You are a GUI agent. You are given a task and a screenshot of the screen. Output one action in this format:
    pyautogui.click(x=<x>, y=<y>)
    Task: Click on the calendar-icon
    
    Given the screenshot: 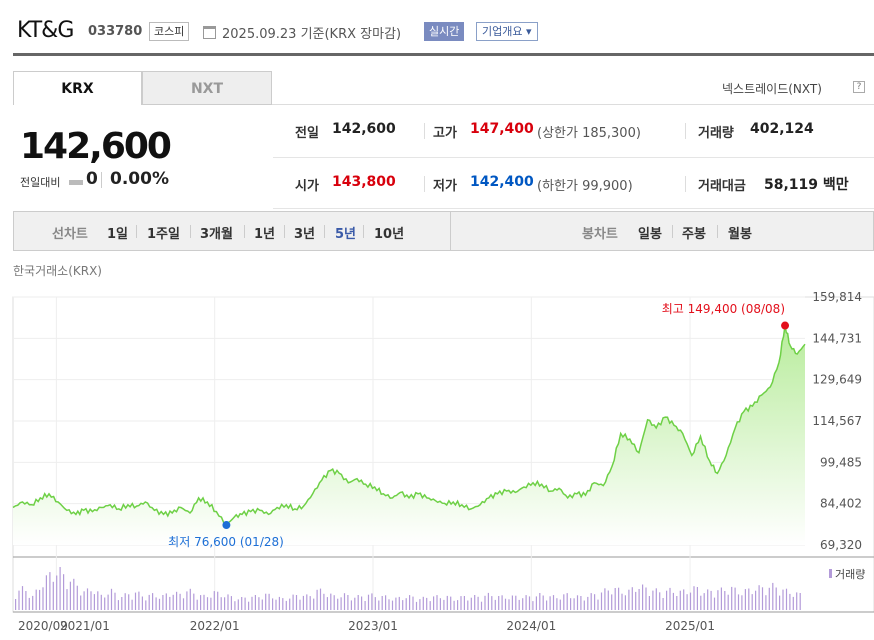 What is the action you would take?
    pyautogui.click(x=209, y=32)
    